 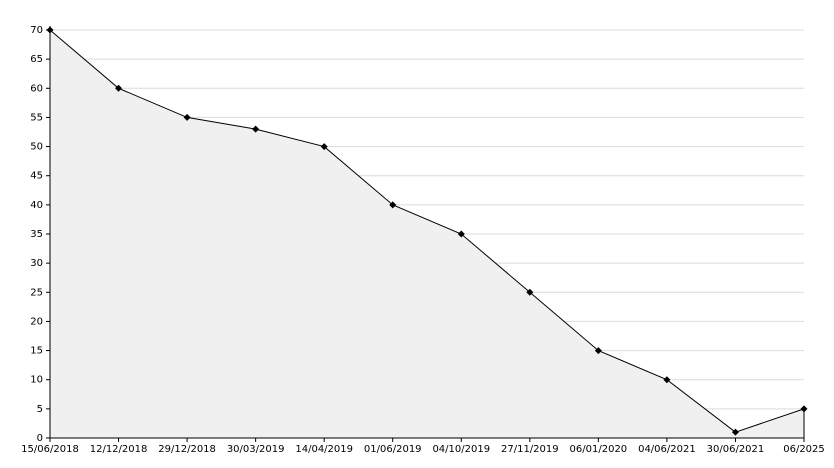 What do you see at coordinates (530, 449) in the screenshot?
I see `x-tick-label: 27/11/2019` at bounding box center [530, 449].